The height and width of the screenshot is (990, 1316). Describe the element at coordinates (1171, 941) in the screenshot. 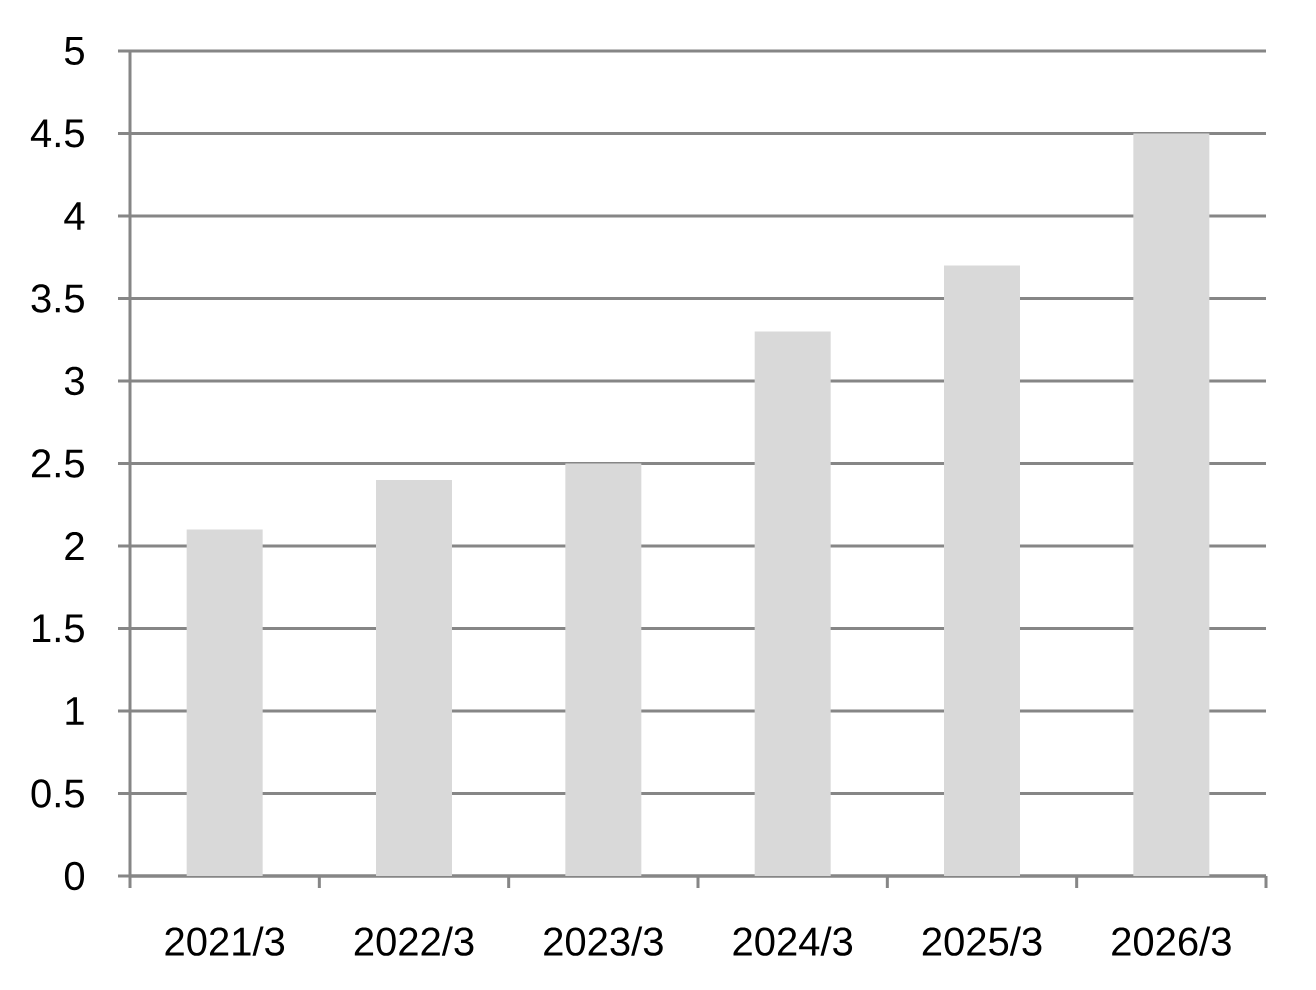

I see `x-tick-label: 2026/3` at that location.